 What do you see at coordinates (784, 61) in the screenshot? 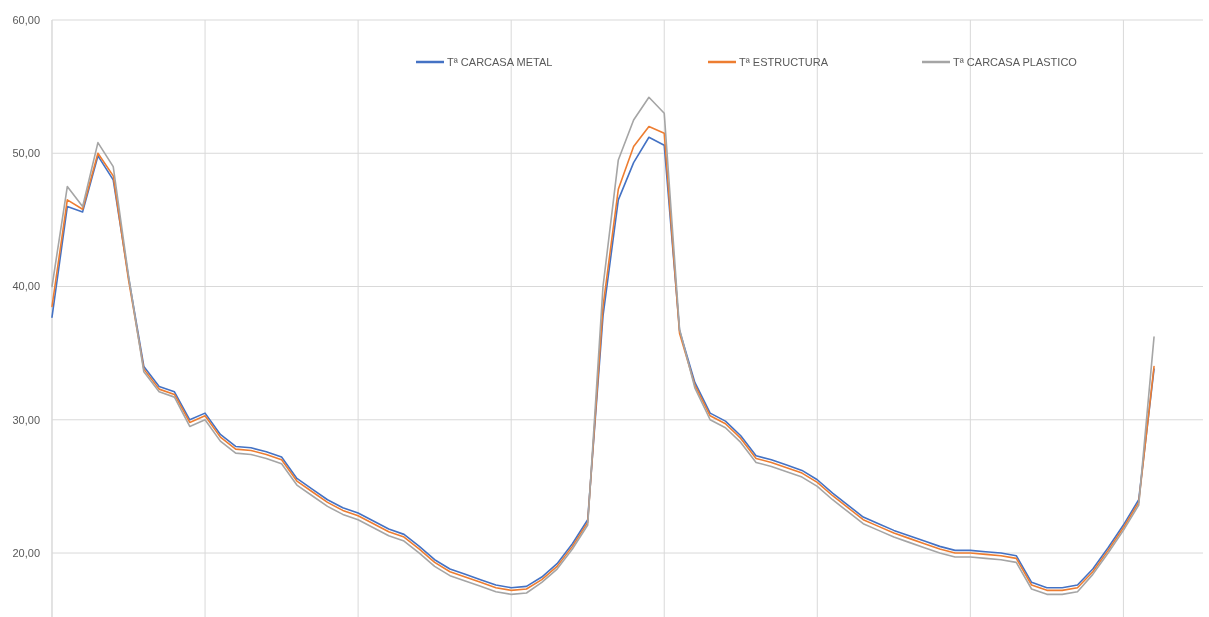
I see `legend-label: Tª ESTRUCTURA` at bounding box center [784, 61].